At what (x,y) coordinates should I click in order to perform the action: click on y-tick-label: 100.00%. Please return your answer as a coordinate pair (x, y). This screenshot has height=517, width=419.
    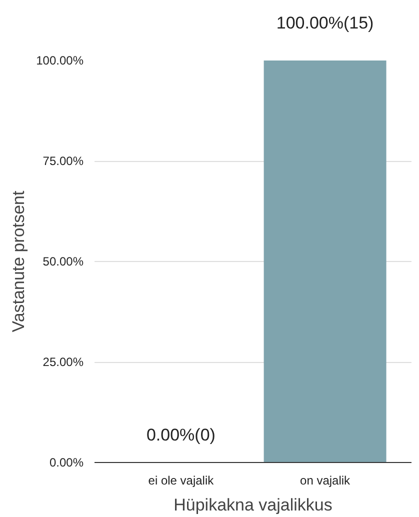
    Looking at the image, I should click on (60, 61).